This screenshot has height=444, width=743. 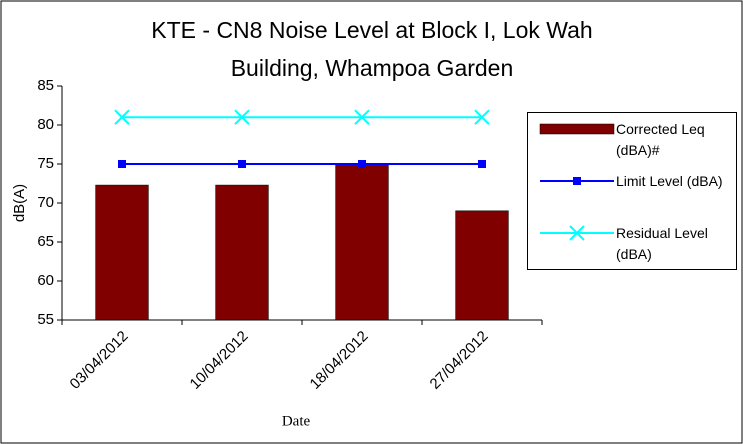 What do you see at coordinates (45, 241) in the screenshot?
I see `y-tick-label: 65` at bounding box center [45, 241].